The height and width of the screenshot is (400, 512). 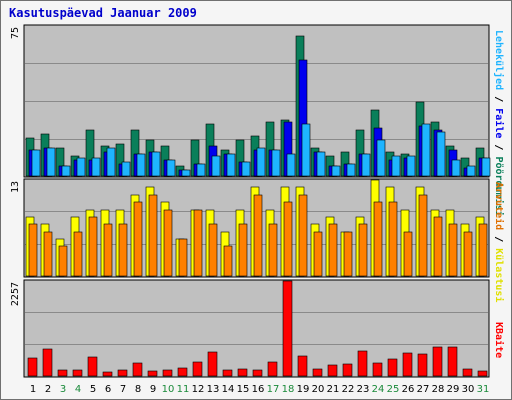 What do you see at coordinates (303, 389) in the screenshot?
I see `x-tick-label-day-19: 19` at bounding box center [303, 389].